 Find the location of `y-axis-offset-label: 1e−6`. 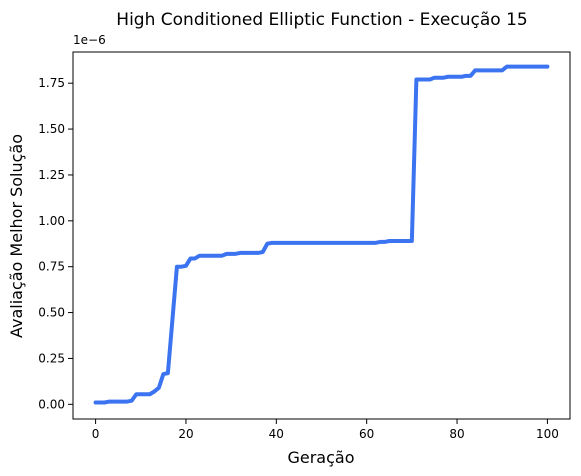

y-axis-offset-label: 1e−6 is located at coordinates (89, 40).